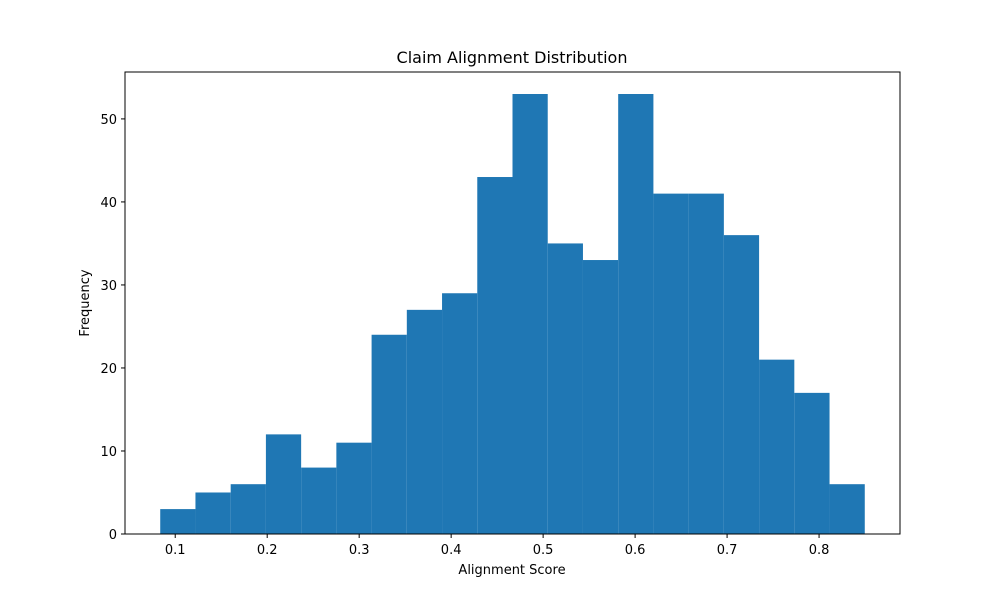 Image resolution: width=1000 pixels, height=604 pixels. I want to click on x-tick-label: 0.3, so click(359, 550).